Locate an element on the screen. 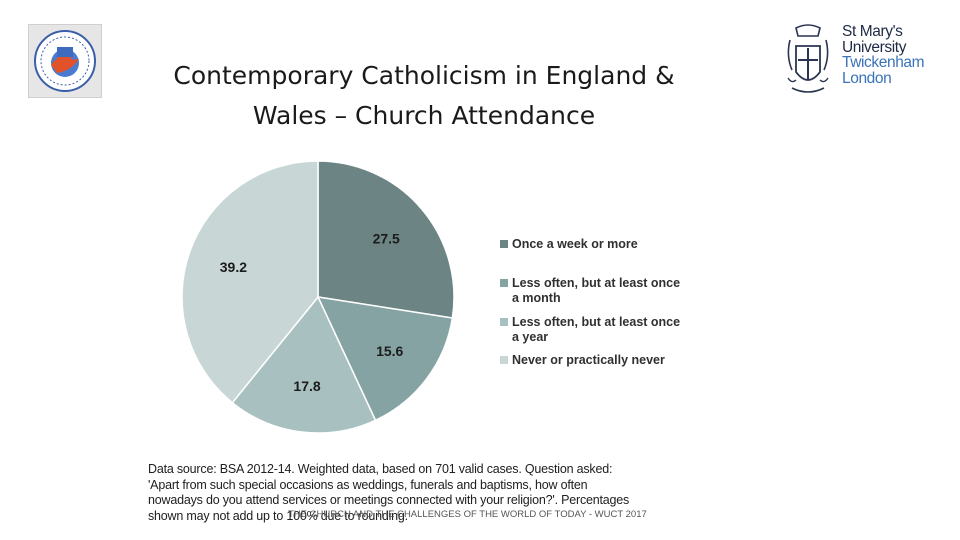  pie-slice-less-often-but-at-least-once-a-year is located at coordinates (304, 364).